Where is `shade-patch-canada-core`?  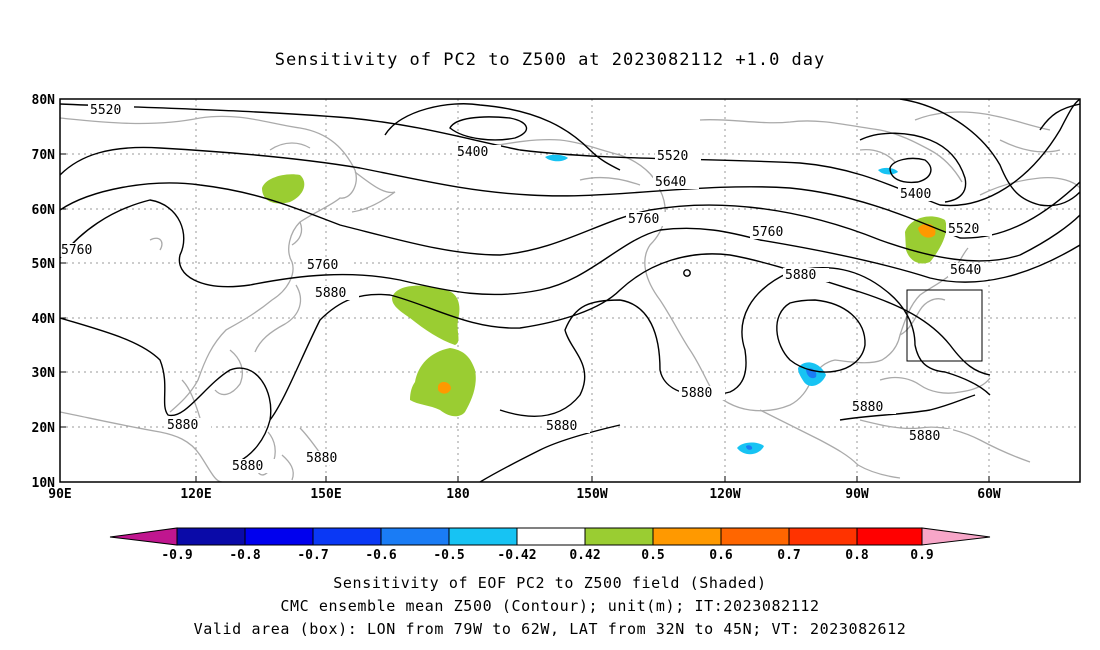 shade-patch-canada-core is located at coordinates (927, 230).